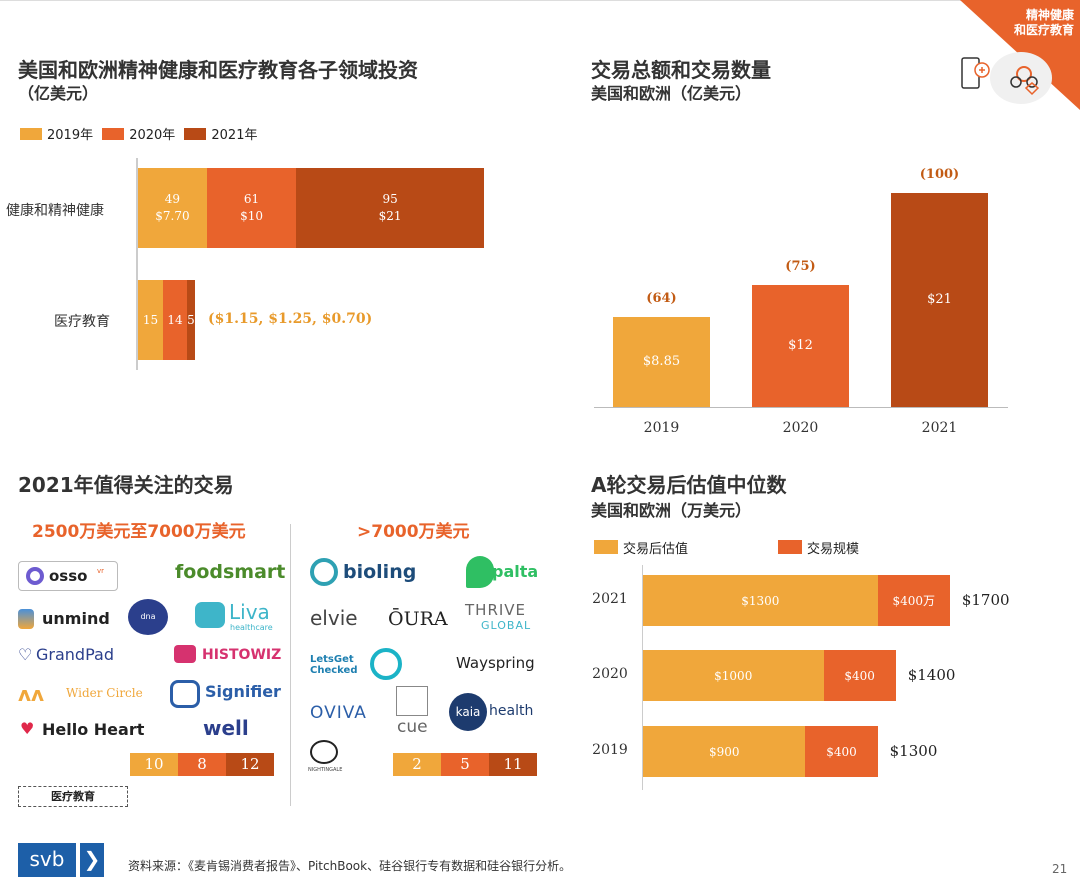  I want to click on nightingale-icon, so click(324, 752).